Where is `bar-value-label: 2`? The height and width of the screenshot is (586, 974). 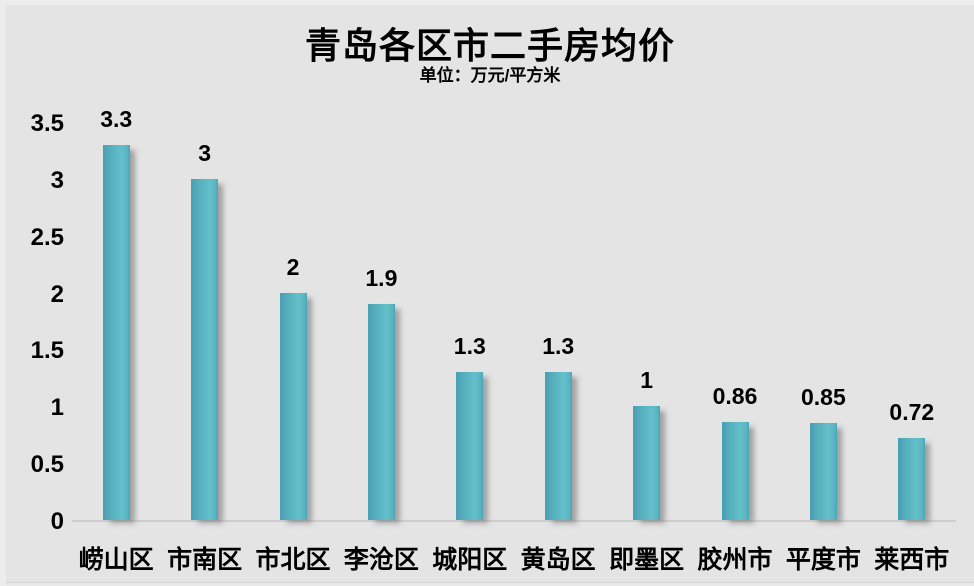
bar-value-label: 2 is located at coordinates (293, 267).